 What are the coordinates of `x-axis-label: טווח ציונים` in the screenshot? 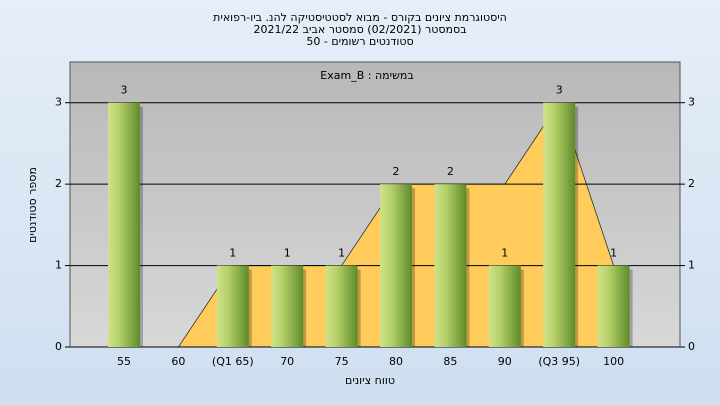 It's located at (370, 380).